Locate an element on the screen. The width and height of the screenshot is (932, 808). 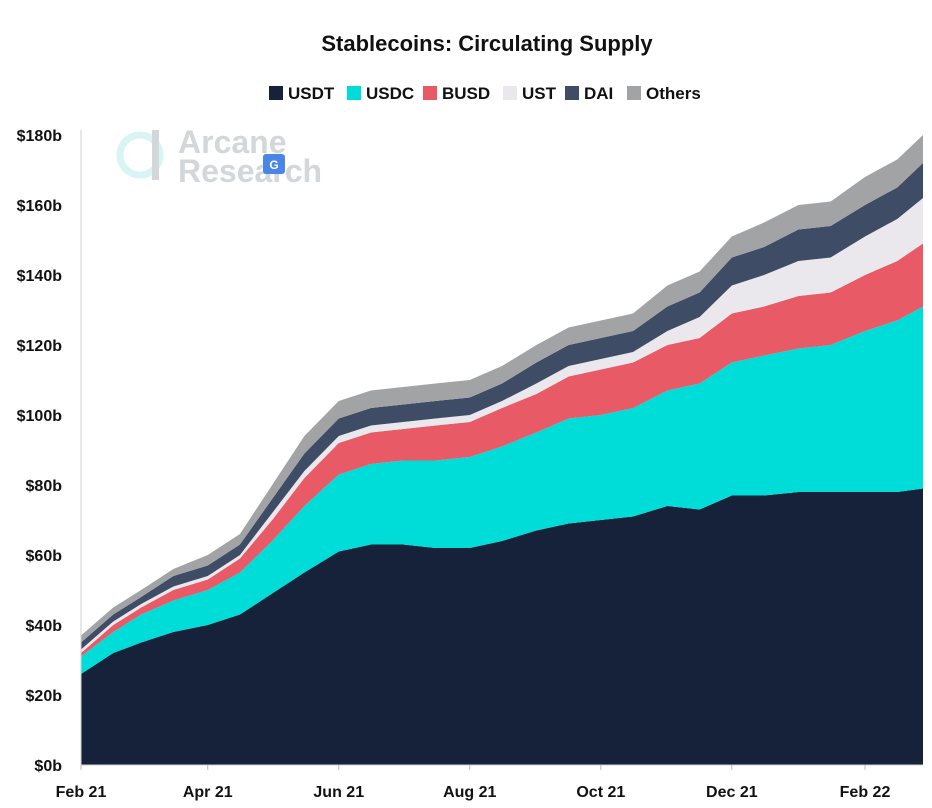
watermark-line2: Research is located at coordinates (250, 171).